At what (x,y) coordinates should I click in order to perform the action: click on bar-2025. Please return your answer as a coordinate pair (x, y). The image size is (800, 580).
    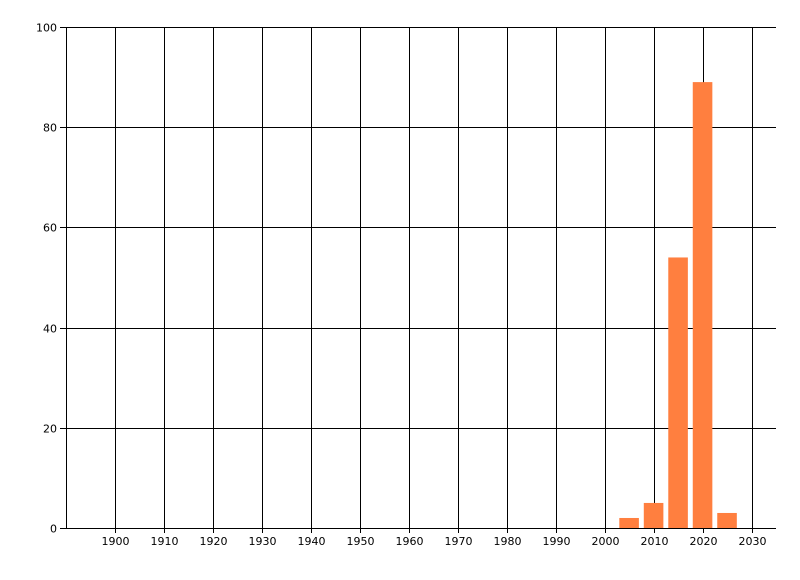
    Looking at the image, I should click on (727, 520).